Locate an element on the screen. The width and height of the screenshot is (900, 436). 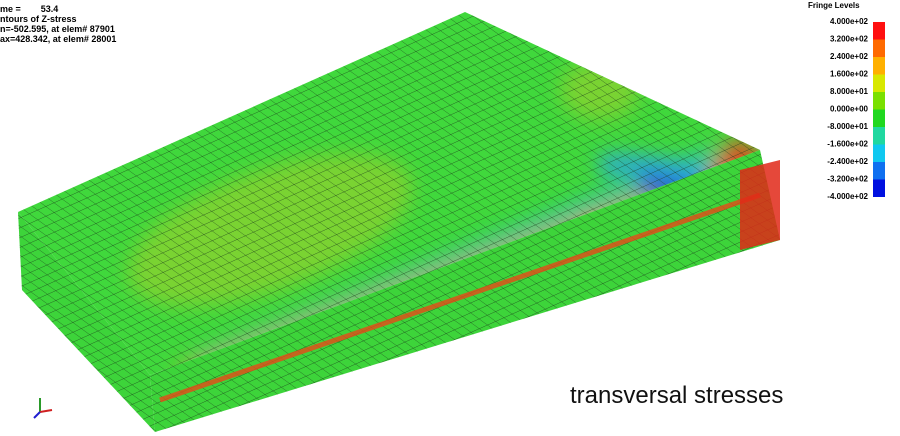
legend-level: 0.000e+00 is located at coordinates (849, 109).